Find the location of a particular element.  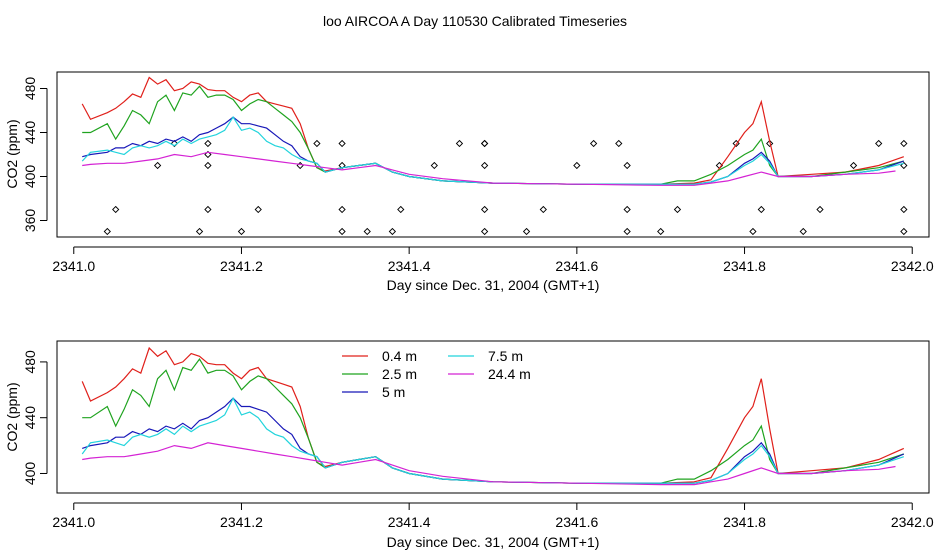

top-y-tick-label: 440 is located at coordinates (30, 133).